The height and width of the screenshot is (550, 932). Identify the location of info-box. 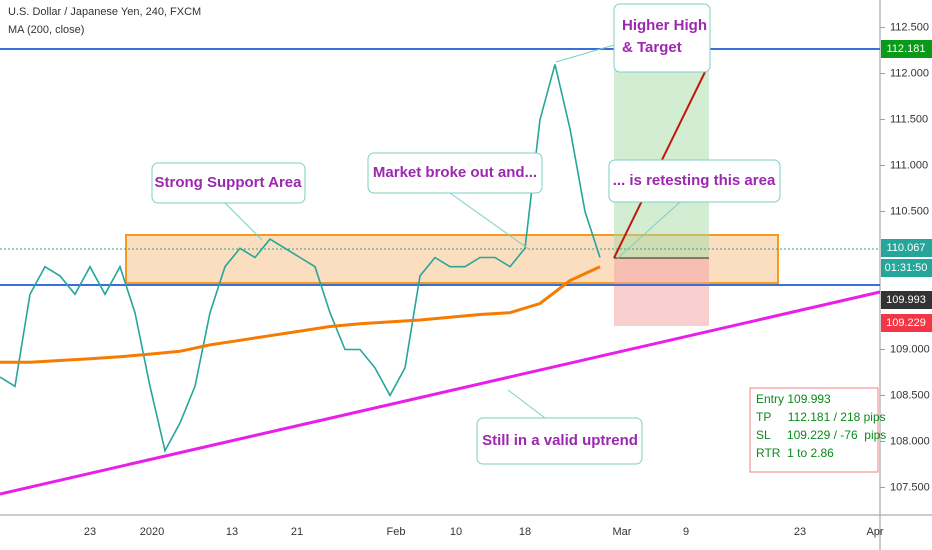
(814, 430).